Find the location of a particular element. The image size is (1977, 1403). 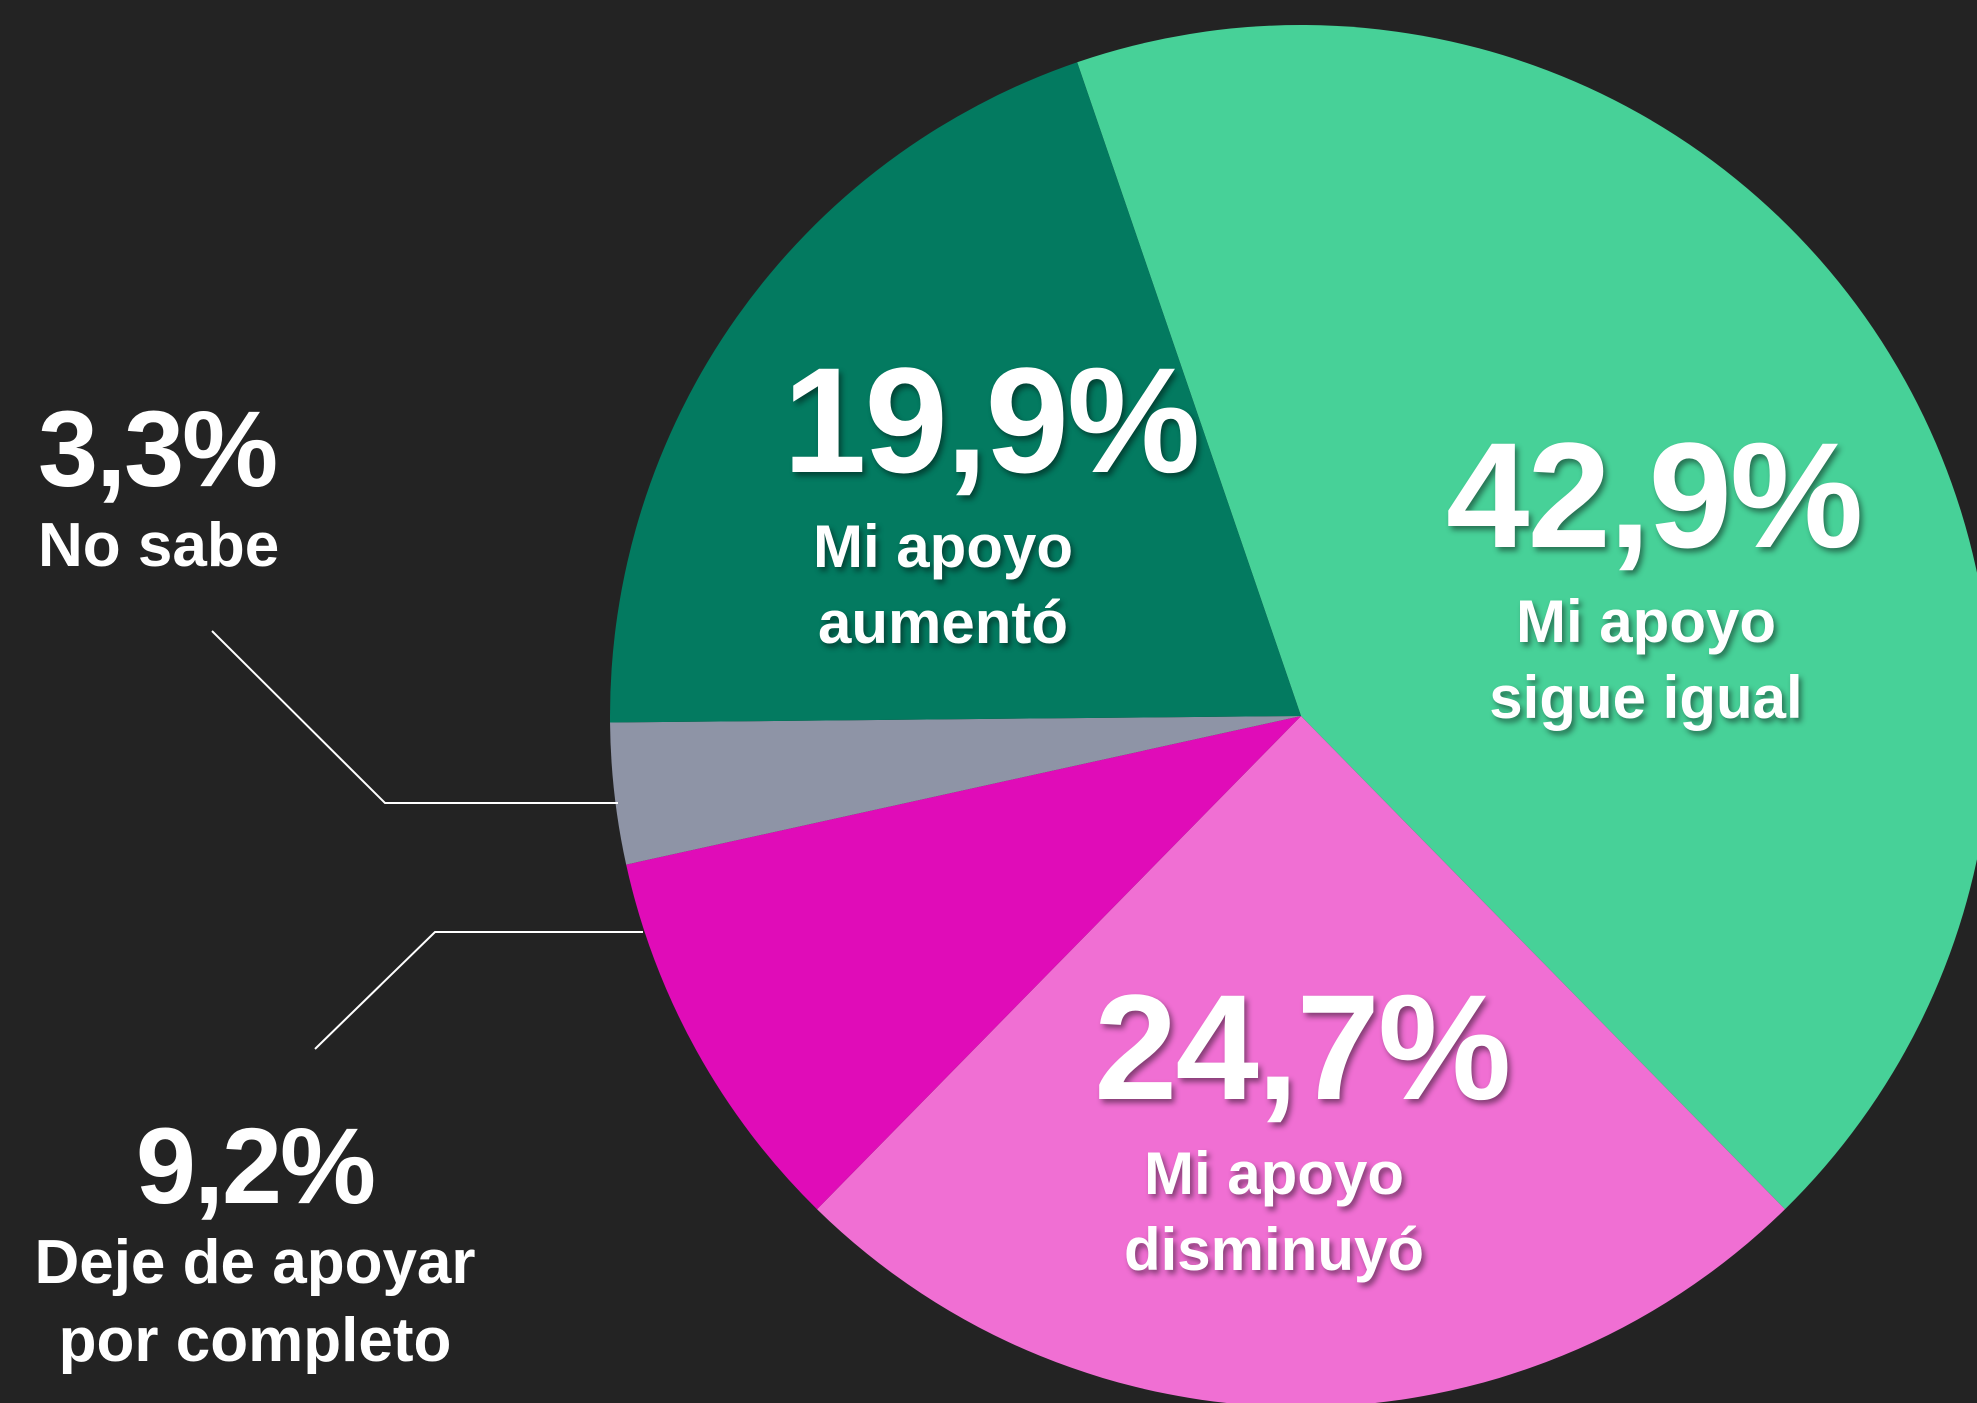

slice-label: 19,9% Mi apoyo aumentó is located at coordinates (991, 498).